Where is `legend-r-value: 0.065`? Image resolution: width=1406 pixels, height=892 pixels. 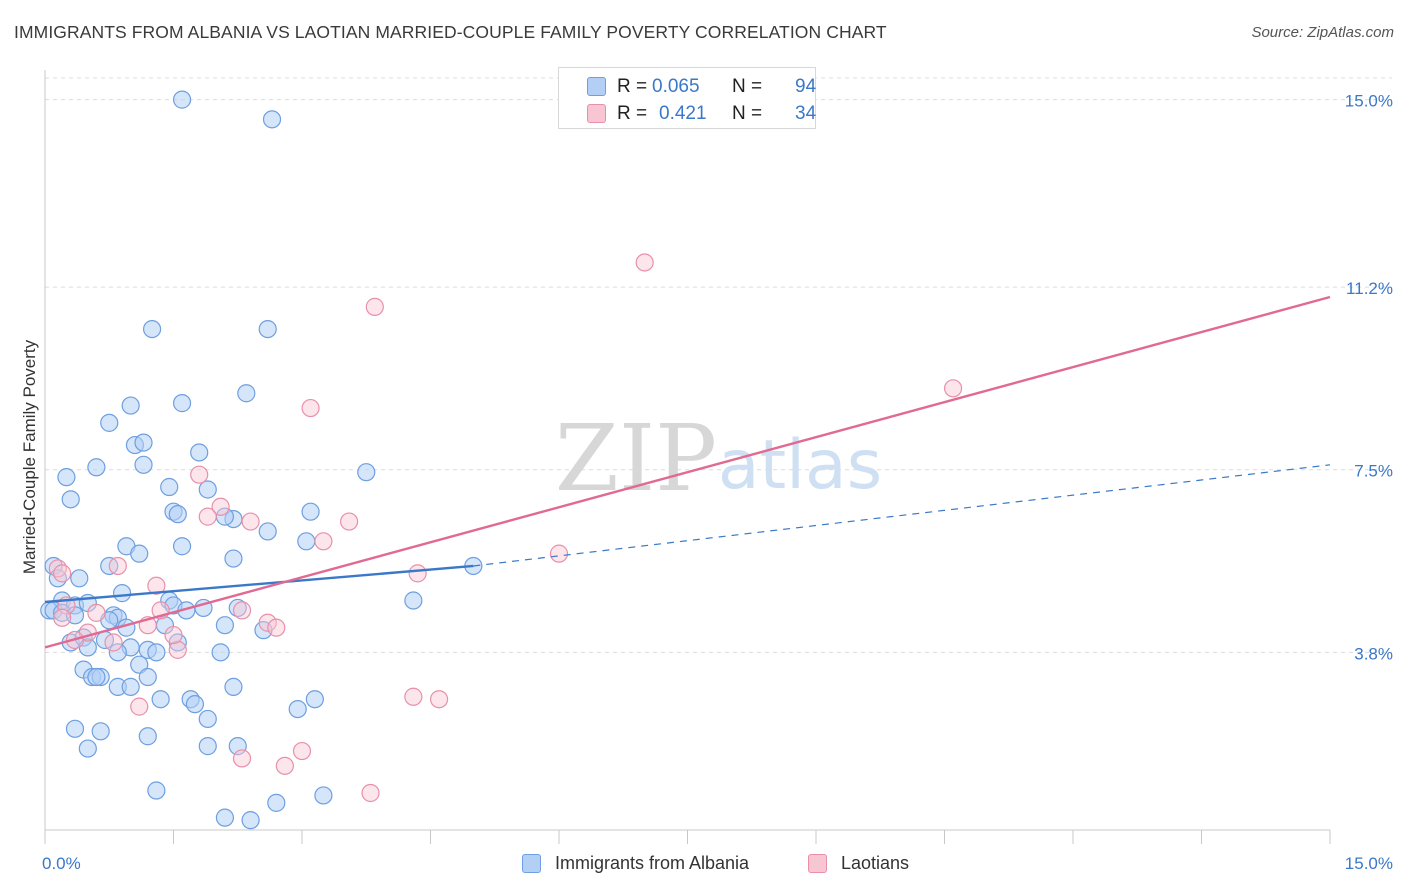 legend-r-value: 0.065 is located at coordinates (676, 86).